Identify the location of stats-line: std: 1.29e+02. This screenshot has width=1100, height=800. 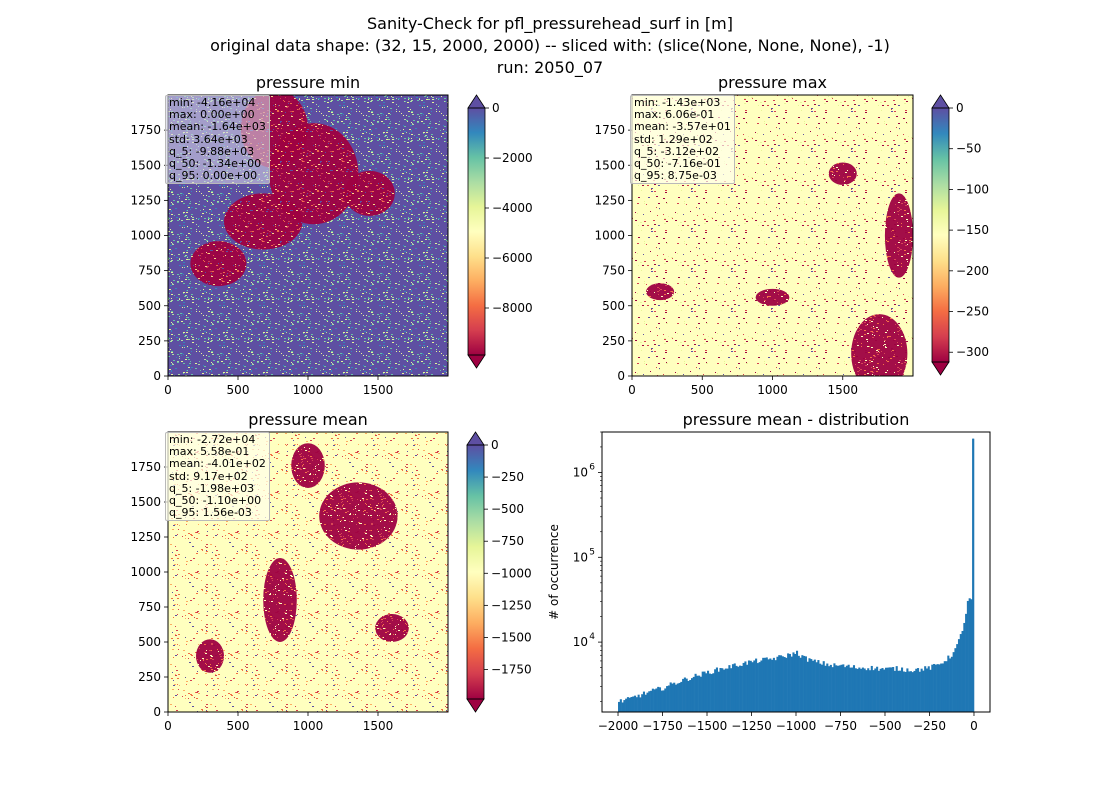
(673, 139).